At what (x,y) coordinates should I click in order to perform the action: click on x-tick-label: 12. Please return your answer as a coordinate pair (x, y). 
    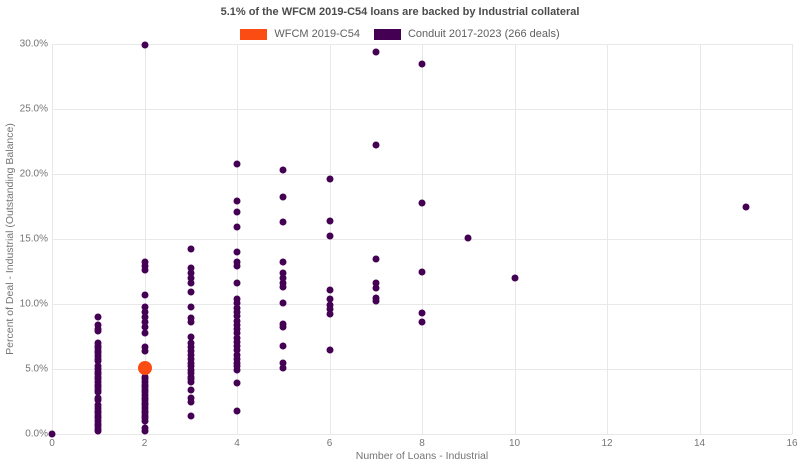
    Looking at the image, I should click on (607, 443).